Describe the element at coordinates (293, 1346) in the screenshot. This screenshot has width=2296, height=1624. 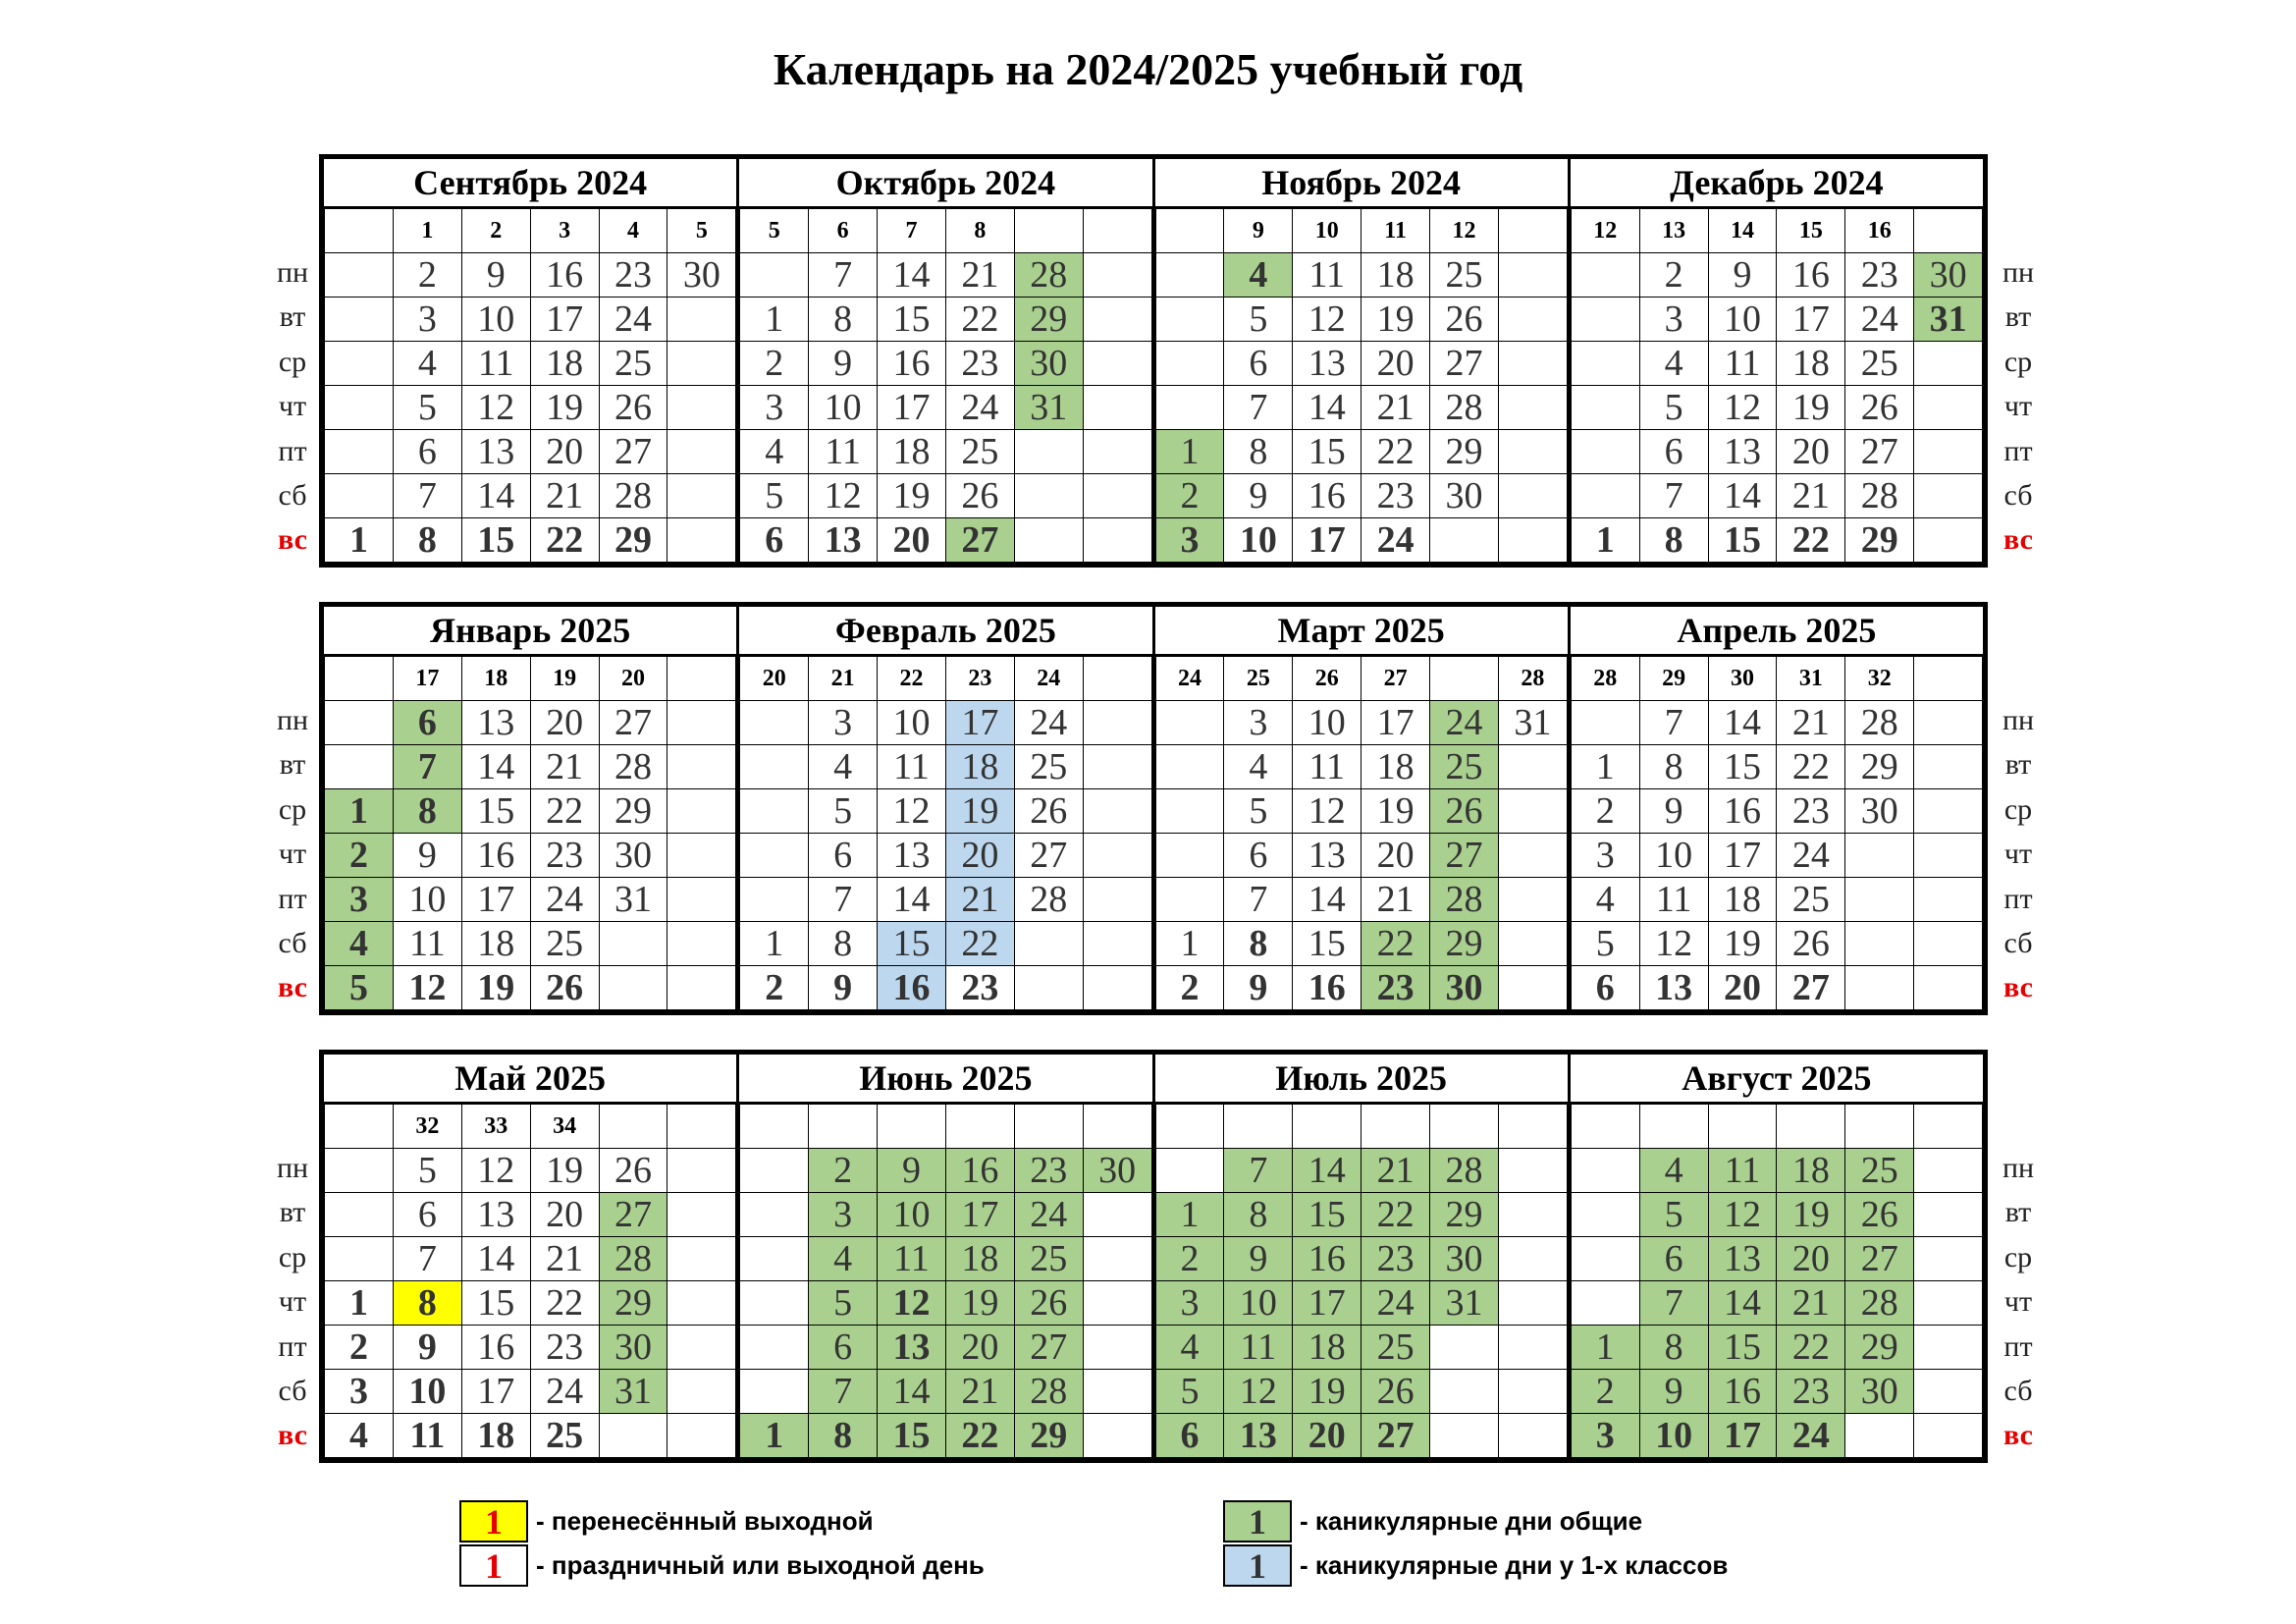
I see `weekday-label: пт` at that location.